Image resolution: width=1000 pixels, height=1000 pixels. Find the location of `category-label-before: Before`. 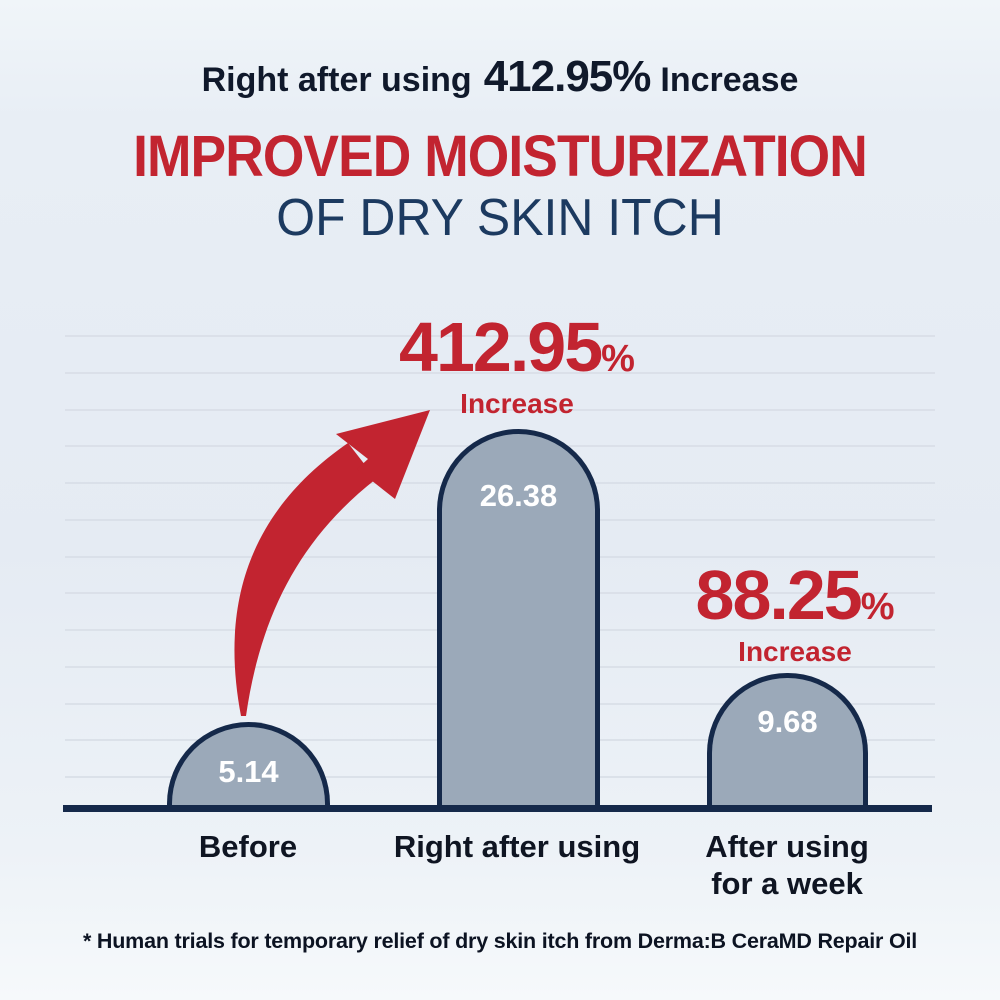

category-label-before: Before is located at coordinates (248, 846).